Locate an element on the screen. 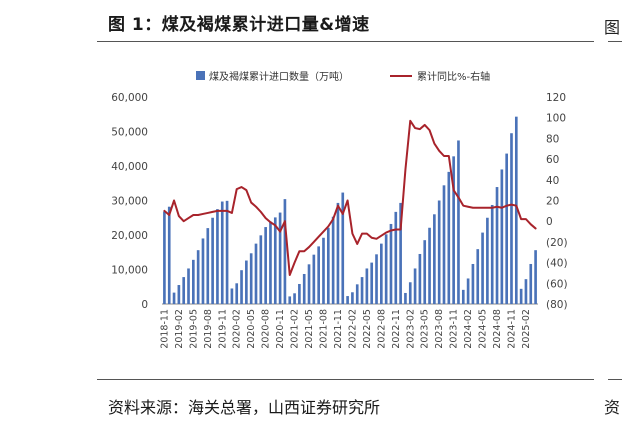 This screenshot has height=424, width=622. x-tick-label: 2022-05 is located at coordinates (367, 329).